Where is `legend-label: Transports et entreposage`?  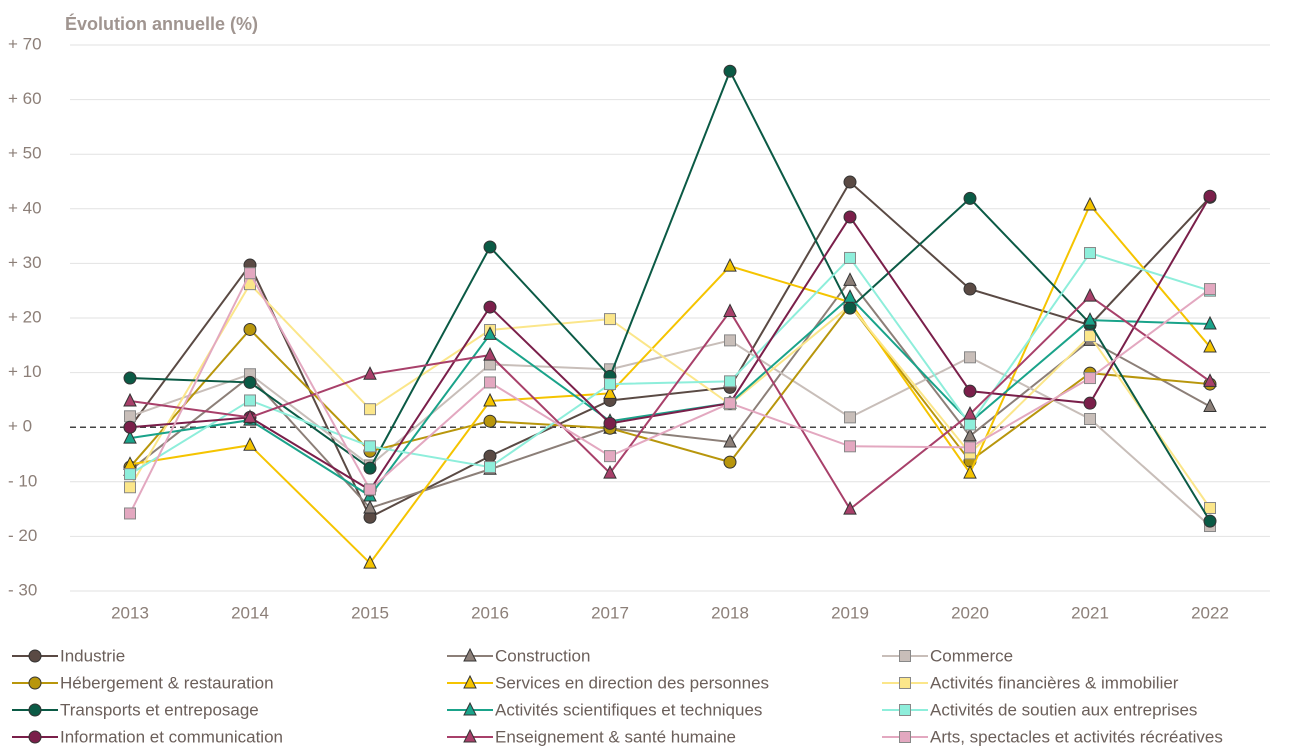 legend-label: Transports et entreposage is located at coordinates (159, 709).